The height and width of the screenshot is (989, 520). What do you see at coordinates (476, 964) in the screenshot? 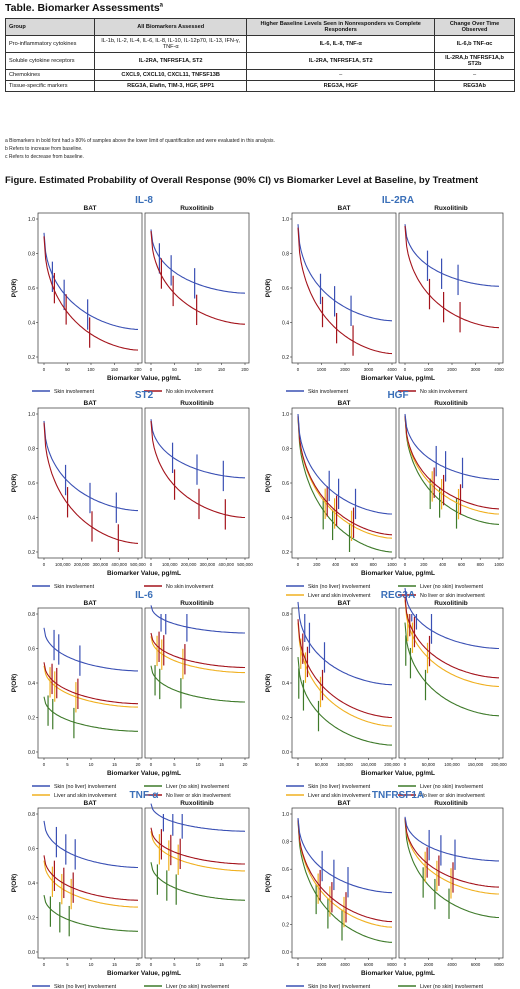
I see `x-tick-label: 6000` at bounding box center [476, 964].